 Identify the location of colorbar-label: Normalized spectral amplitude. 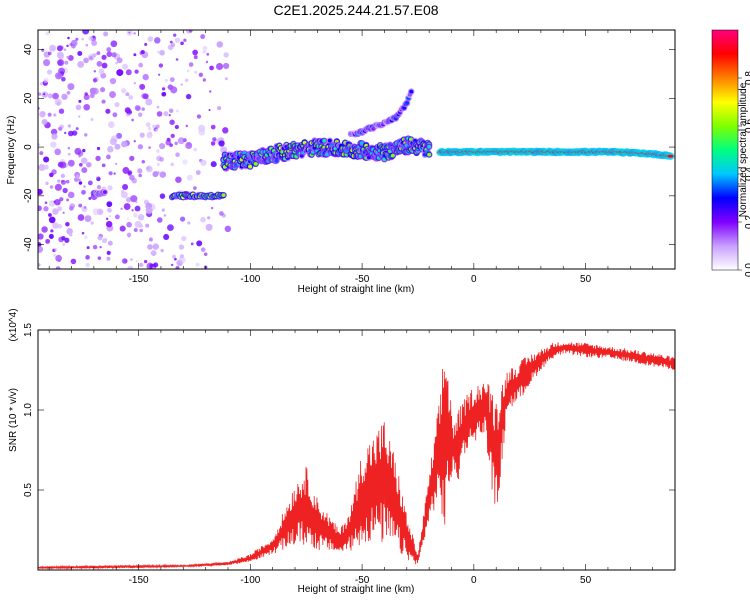
(743, 149).